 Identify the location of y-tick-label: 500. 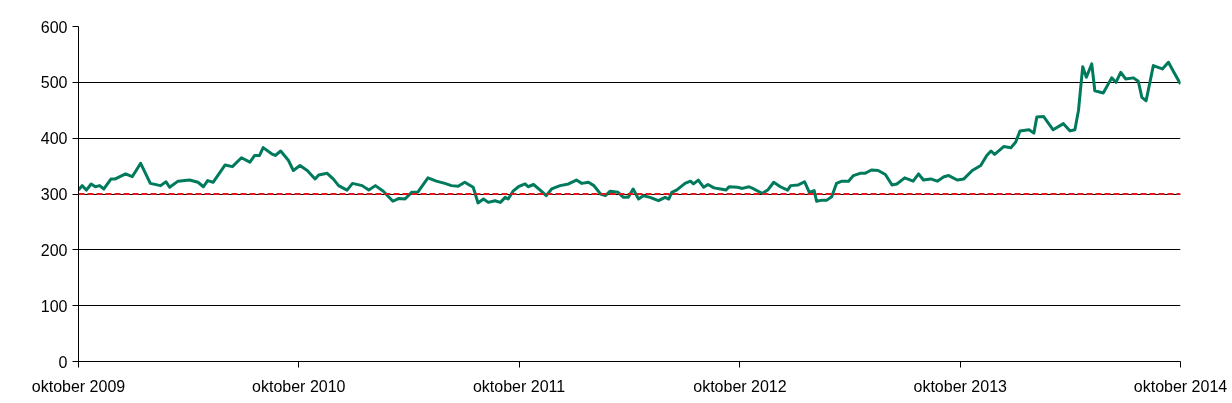
(54, 83).